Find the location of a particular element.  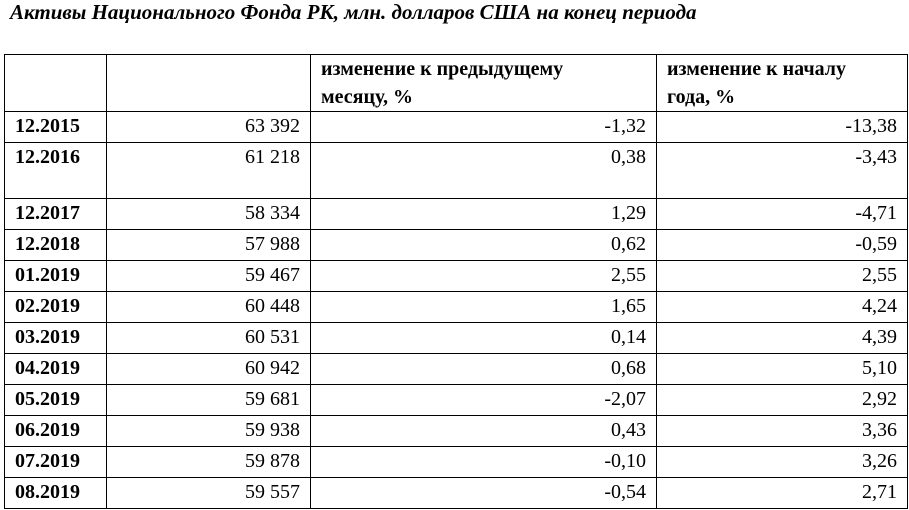

value-cell: 63 392 is located at coordinates (208, 127).